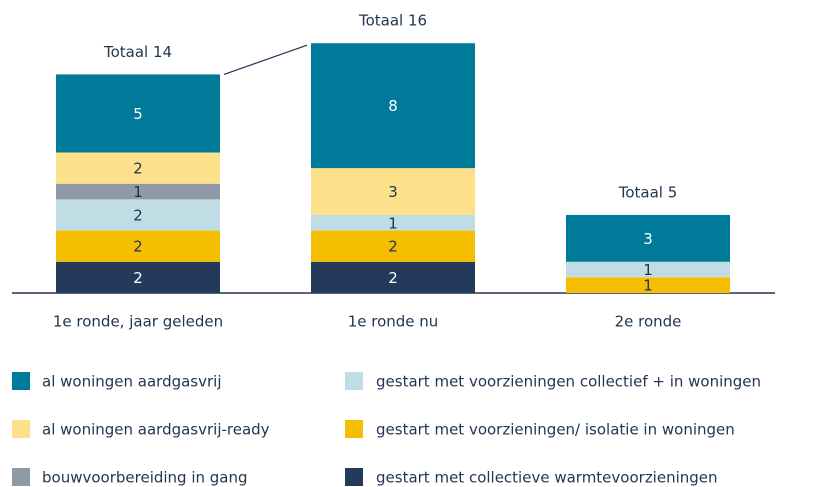 The width and height of the screenshot is (819, 487). I want to click on x-tick-label: 2e ronde, so click(648, 322).